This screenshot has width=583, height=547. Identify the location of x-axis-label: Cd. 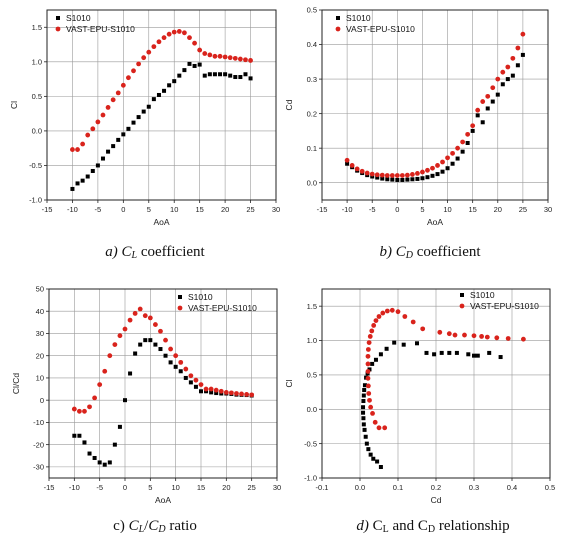
(436, 500).